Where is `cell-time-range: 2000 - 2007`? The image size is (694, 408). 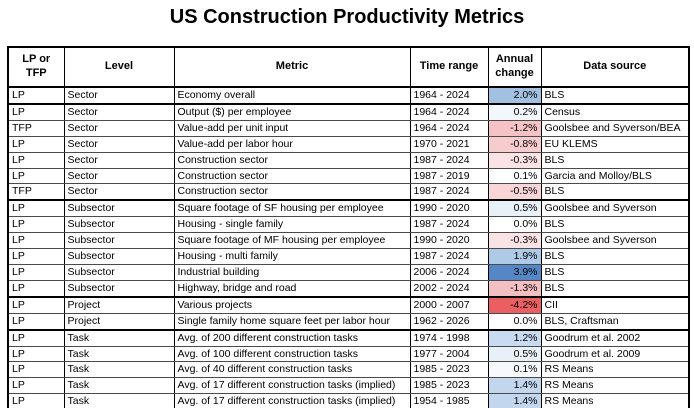
cell-time-range: 2000 - 2007 is located at coordinates (448, 305).